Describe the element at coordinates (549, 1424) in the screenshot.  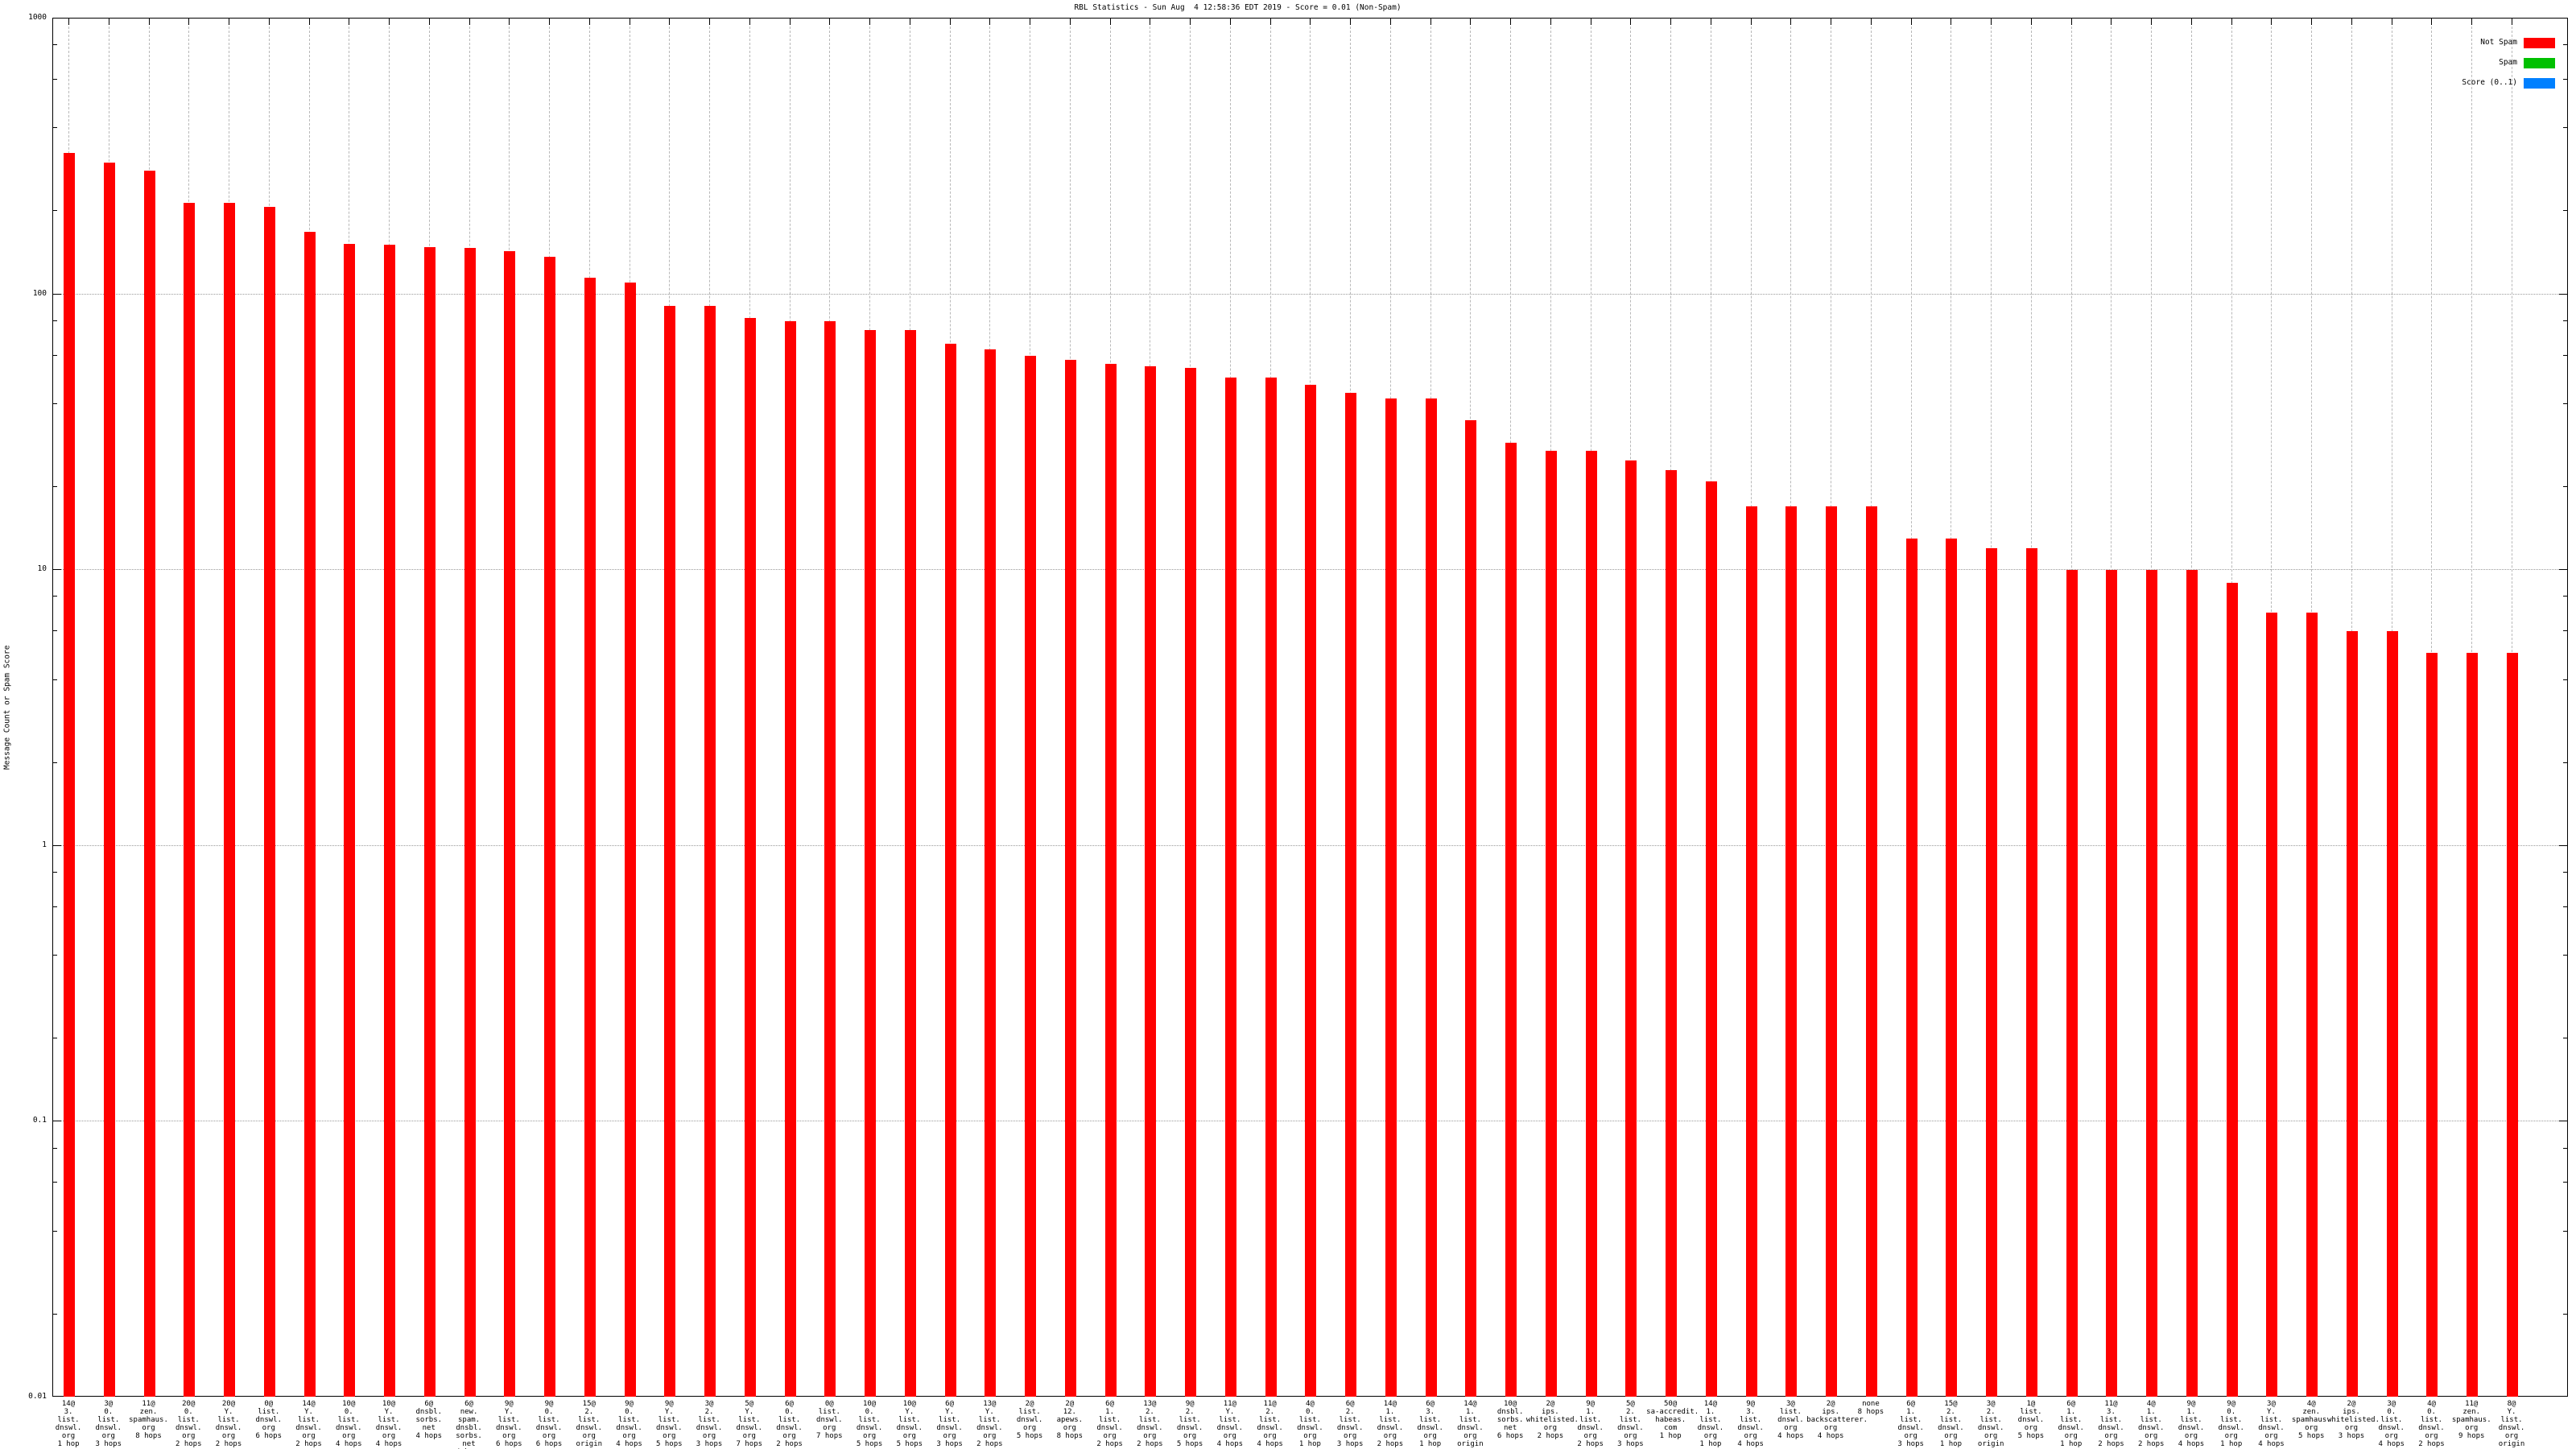
I see `x-tick-label: 9@ 0. list. dnswl. org 6 hops` at that location.